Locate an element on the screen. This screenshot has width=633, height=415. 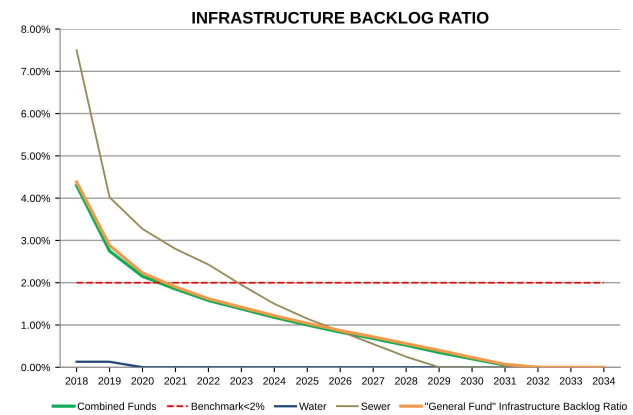
x-tick-label: 2027 is located at coordinates (373, 381).